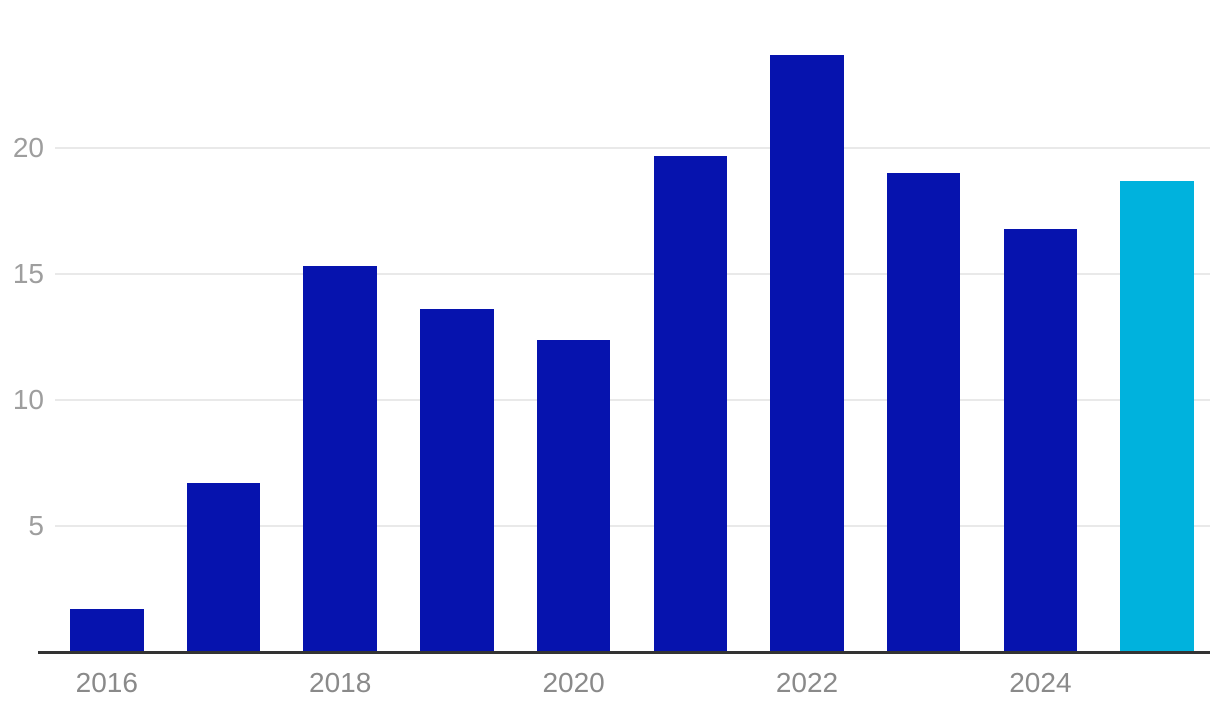  I want to click on x-axis-line, so click(624, 652).